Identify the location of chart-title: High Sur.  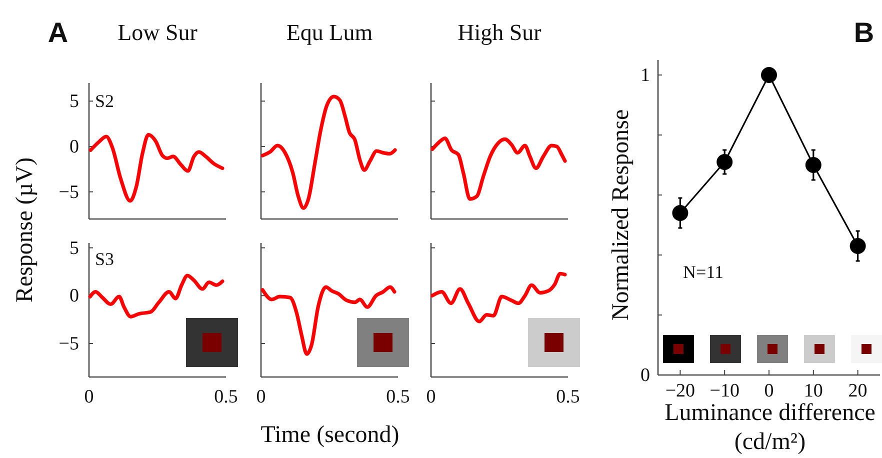
(500, 32).